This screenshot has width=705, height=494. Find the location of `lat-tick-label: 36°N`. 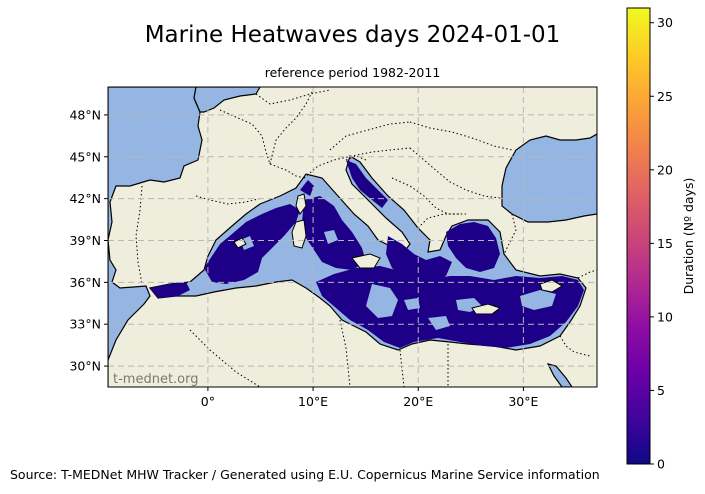

lat-tick-label: 36°N is located at coordinates (85, 282).